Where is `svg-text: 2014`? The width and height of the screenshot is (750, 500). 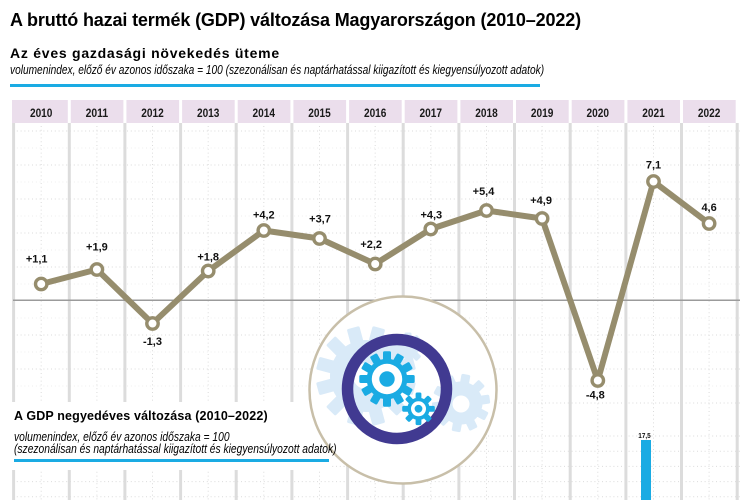
svg-text: 2014 is located at coordinates (264, 113).